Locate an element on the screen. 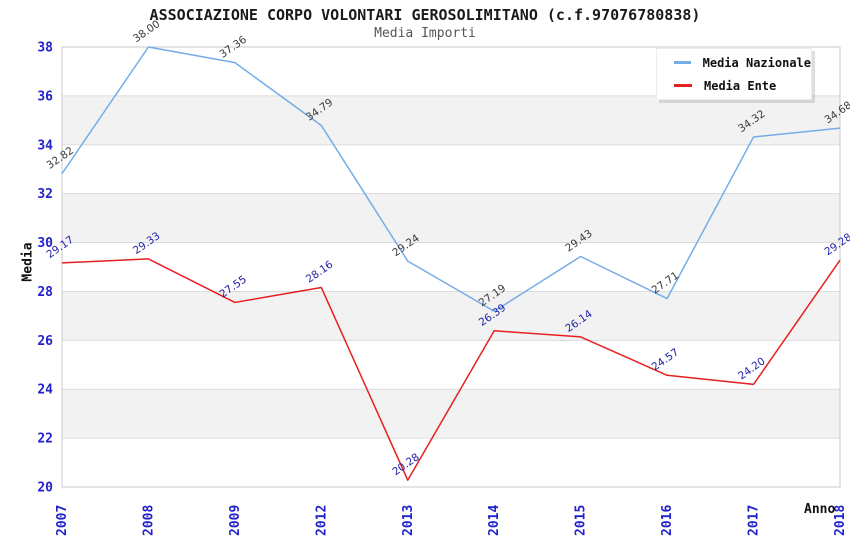  y-tick-label: 20 is located at coordinates (45, 488).